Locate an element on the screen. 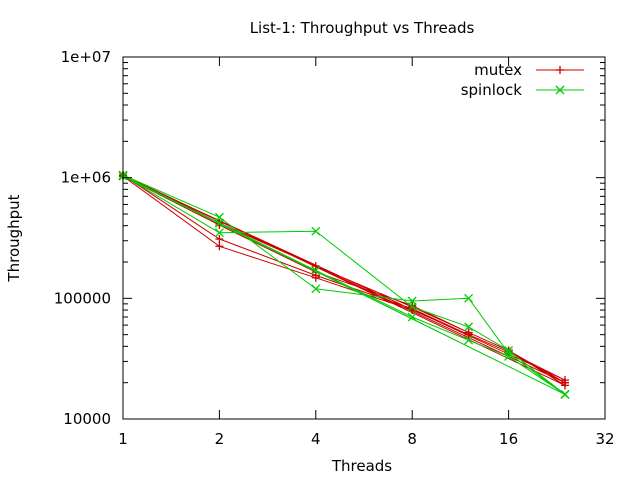 The width and height of the screenshot is (640, 480). y-tick-label: 1e+06 is located at coordinates (86, 178).